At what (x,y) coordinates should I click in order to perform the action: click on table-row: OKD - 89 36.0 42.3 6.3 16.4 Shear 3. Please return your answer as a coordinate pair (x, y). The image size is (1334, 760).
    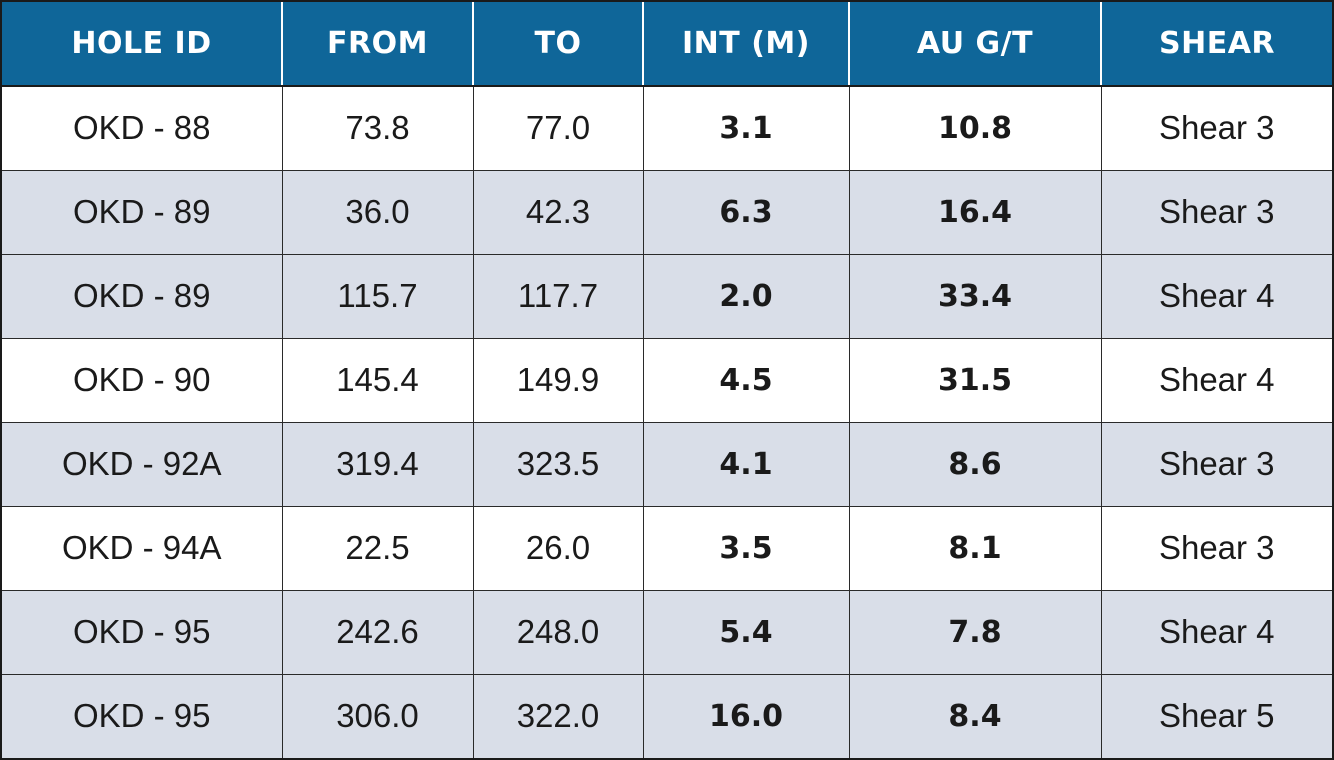
    Looking at the image, I should click on (667, 211).